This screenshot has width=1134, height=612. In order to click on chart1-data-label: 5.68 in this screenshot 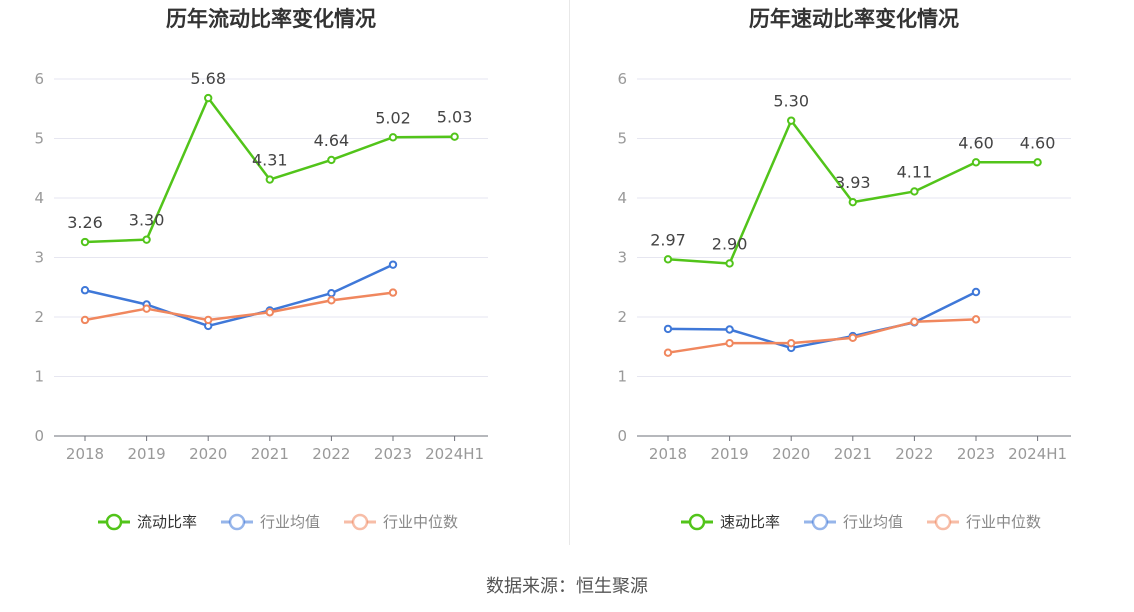, I will do `click(208, 78)`.